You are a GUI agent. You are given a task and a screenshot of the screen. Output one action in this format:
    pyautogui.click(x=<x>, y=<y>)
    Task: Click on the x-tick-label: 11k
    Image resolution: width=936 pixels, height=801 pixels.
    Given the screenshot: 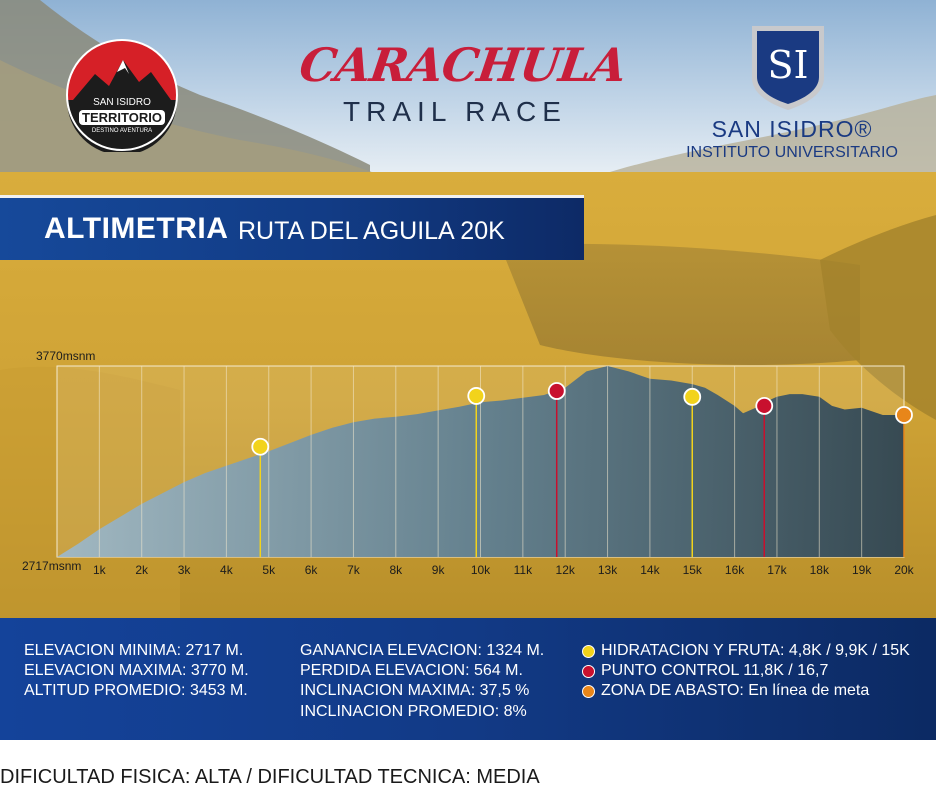 What is the action you would take?
    pyautogui.click(x=523, y=570)
    